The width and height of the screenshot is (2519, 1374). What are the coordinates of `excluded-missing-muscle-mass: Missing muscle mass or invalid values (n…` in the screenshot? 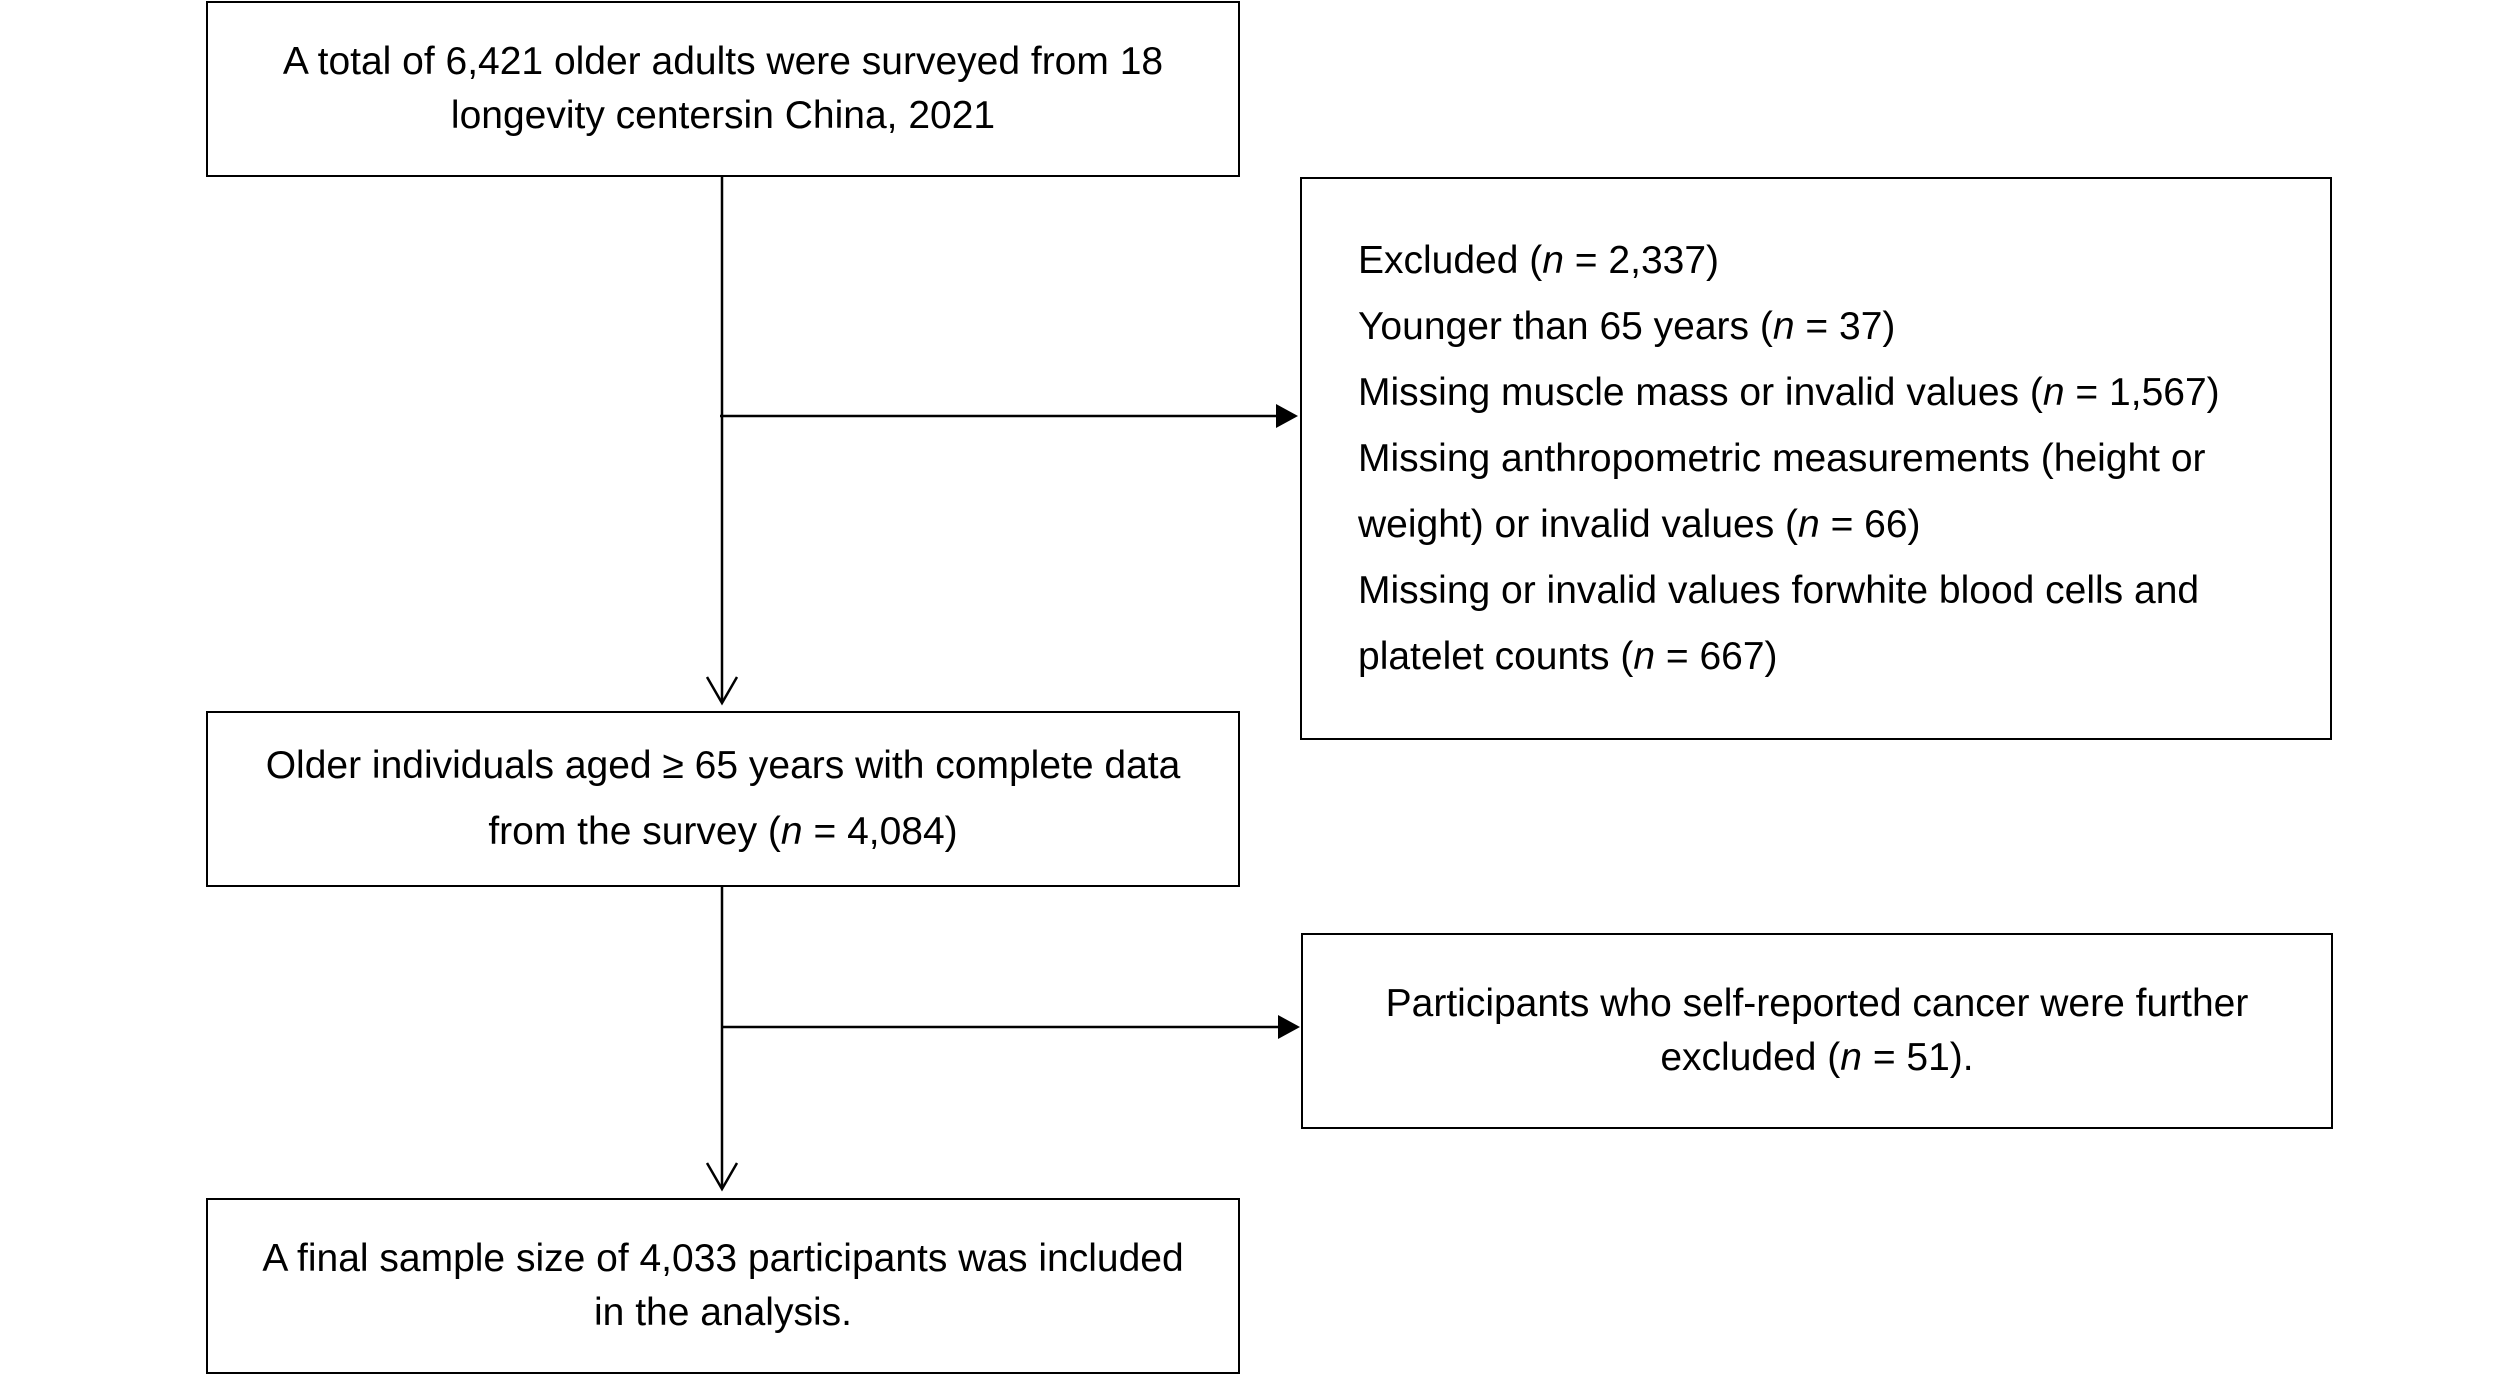 It's located at (1789, 392).